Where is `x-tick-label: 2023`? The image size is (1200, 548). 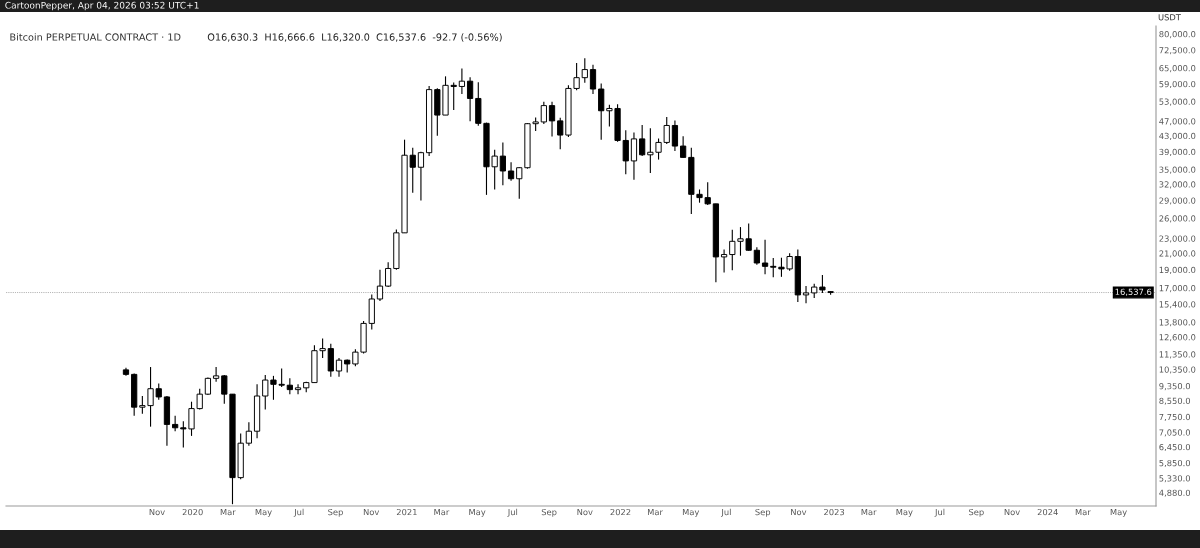
x-tick-label: 2023 is located at coordinates (834, 512).